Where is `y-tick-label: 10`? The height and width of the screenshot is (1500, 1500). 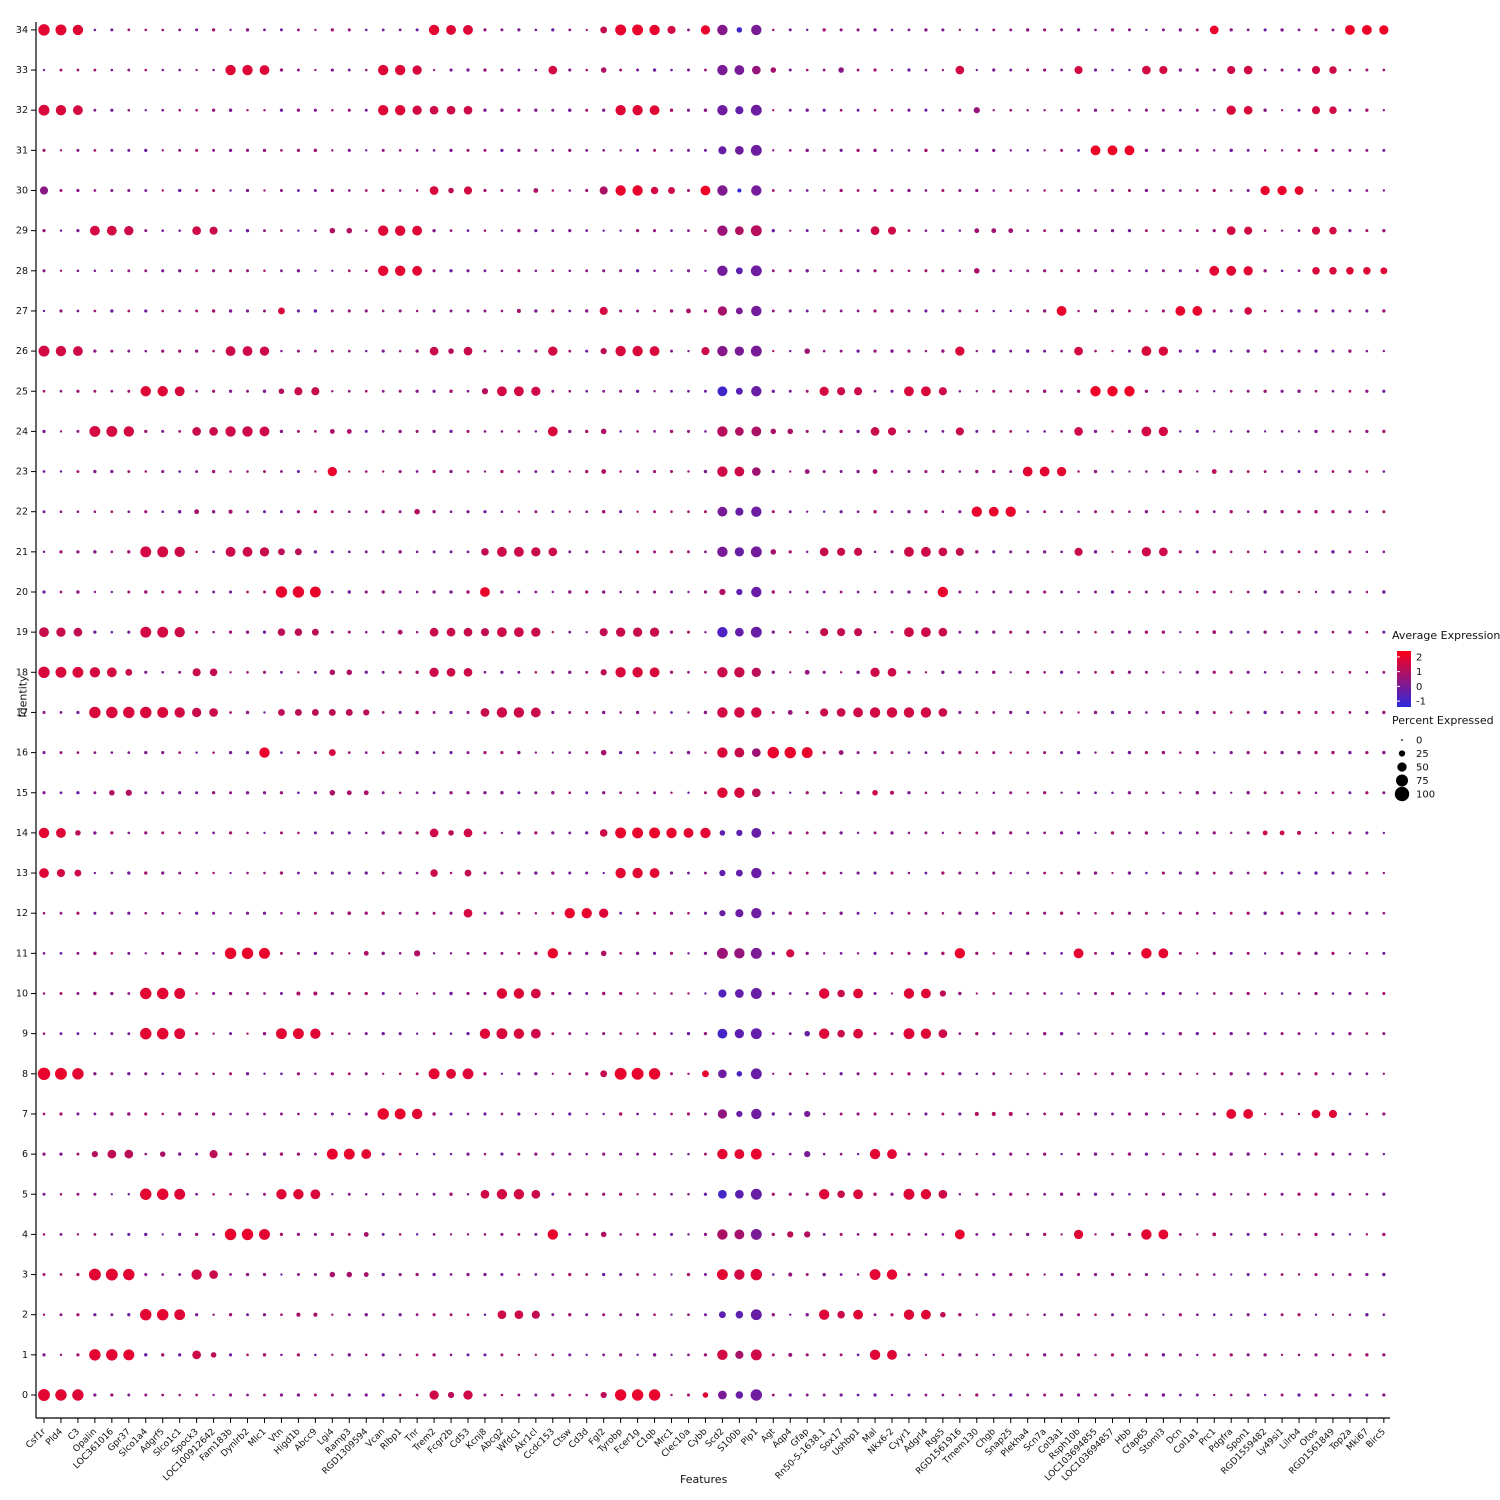 y-tick-label: 10 is located at coordinates (22, 994).